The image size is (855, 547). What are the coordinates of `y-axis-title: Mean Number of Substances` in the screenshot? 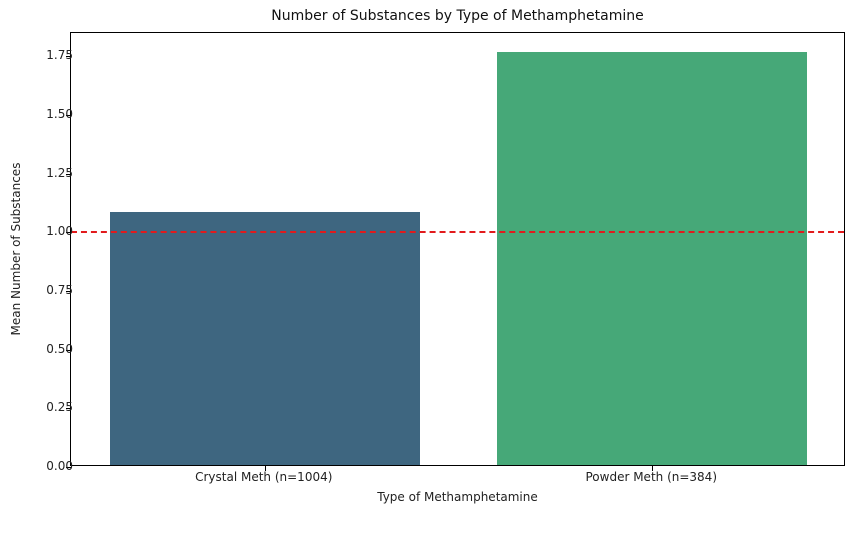 It's located at (16, 249).